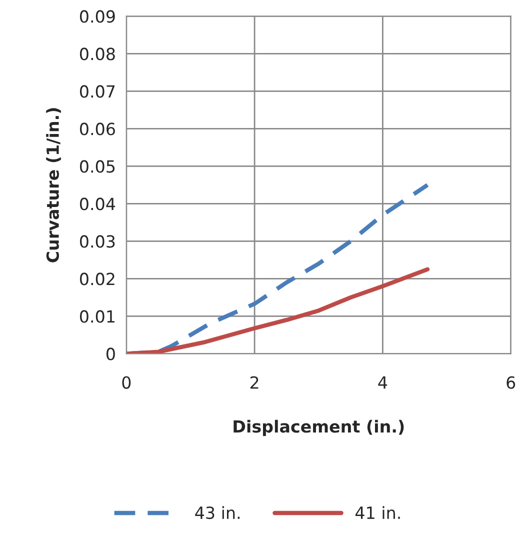  Describe the element at coordinates (97, 316) in the screenshot. I see `y-tick-label: 0.01` at that location.